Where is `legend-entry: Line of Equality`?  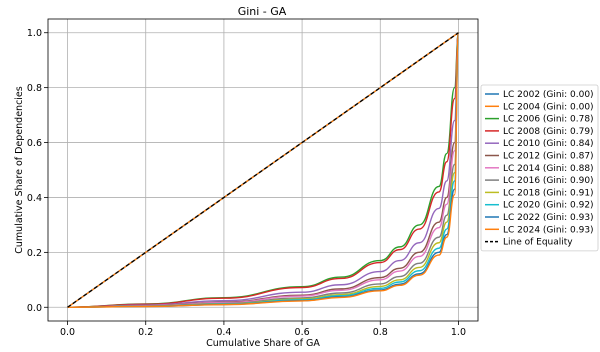
legend-entry: Line of Equality is located at coordinates (538, 243).